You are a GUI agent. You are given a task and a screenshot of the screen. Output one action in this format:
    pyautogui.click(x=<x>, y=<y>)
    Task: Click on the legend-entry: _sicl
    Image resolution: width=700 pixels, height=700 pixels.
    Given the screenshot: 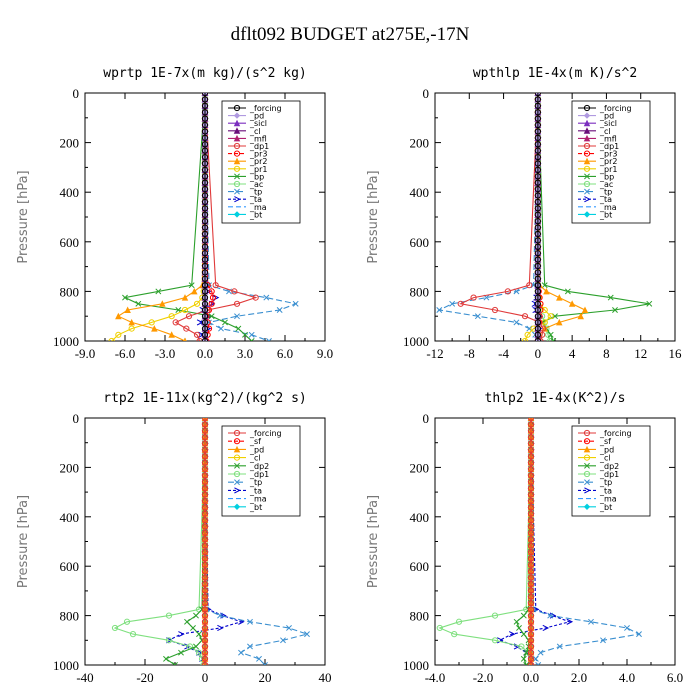 What is the action you would take?
    pyautogui.click(x=258, y=123)
    